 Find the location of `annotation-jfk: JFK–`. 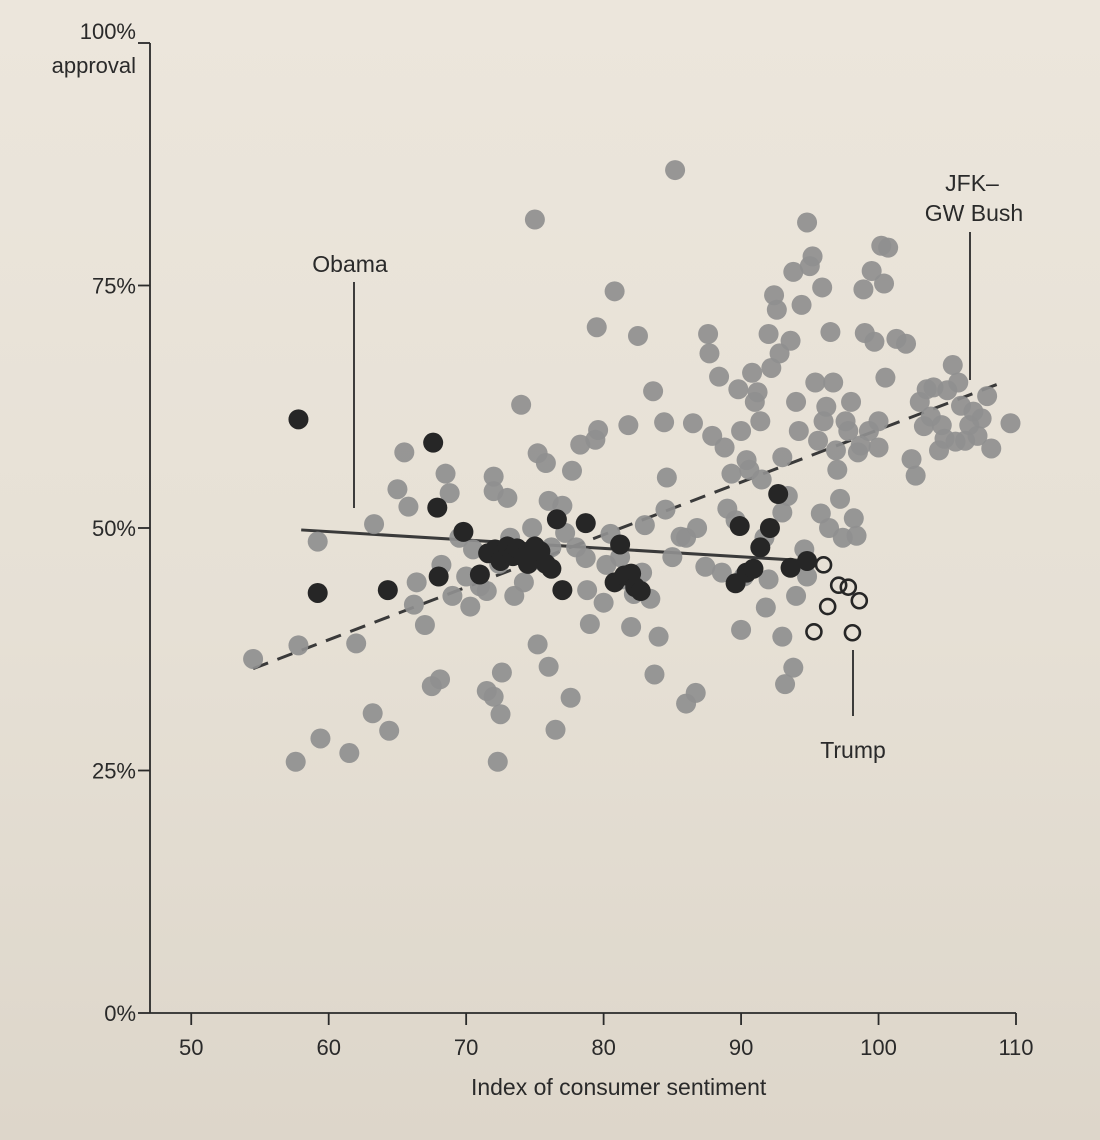

annotation-jfk: JFK– is located at coordinates (972, 183).